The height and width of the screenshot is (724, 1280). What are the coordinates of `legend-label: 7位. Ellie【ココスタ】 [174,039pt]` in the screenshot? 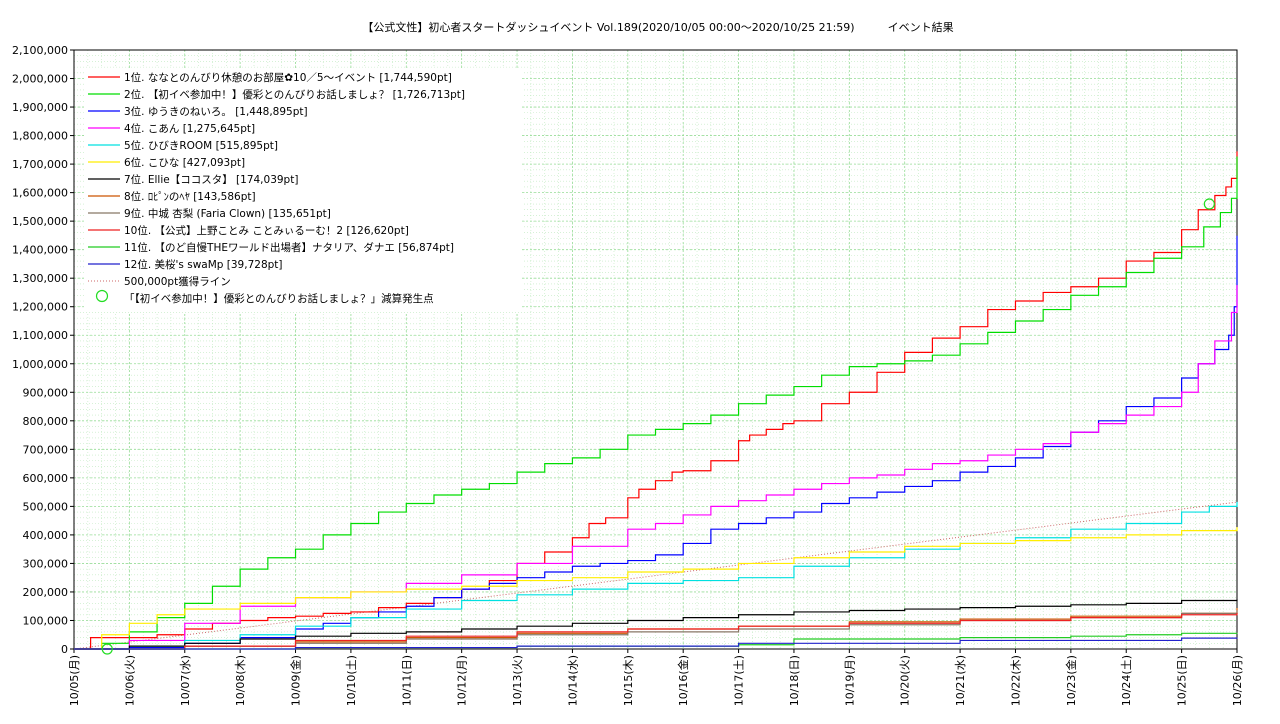 It's located at (211, 179).